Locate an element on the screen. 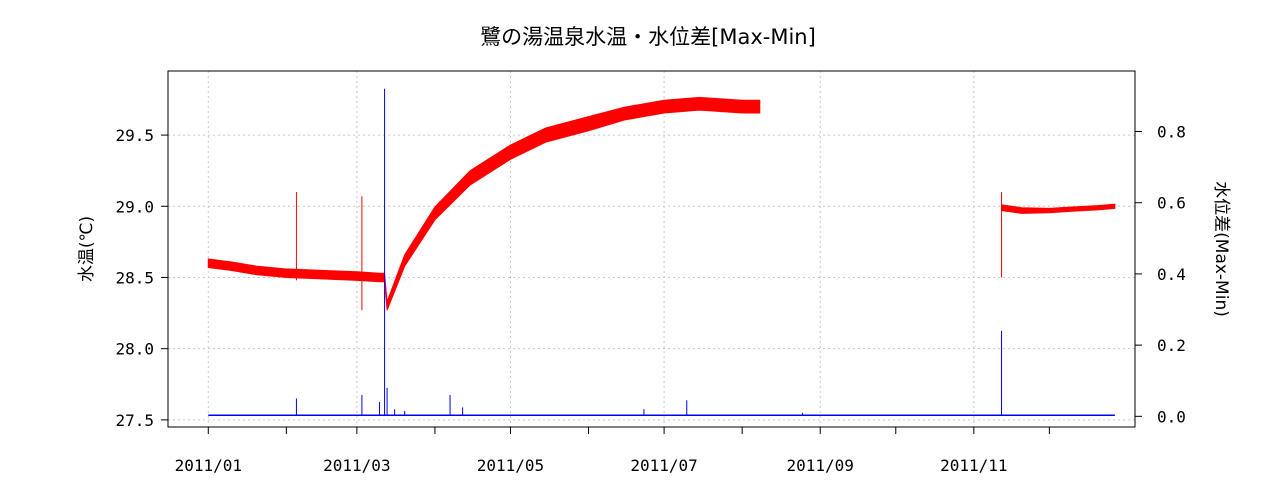  y2-tick-label: 0.6 is located at coordinates (1171, 203).